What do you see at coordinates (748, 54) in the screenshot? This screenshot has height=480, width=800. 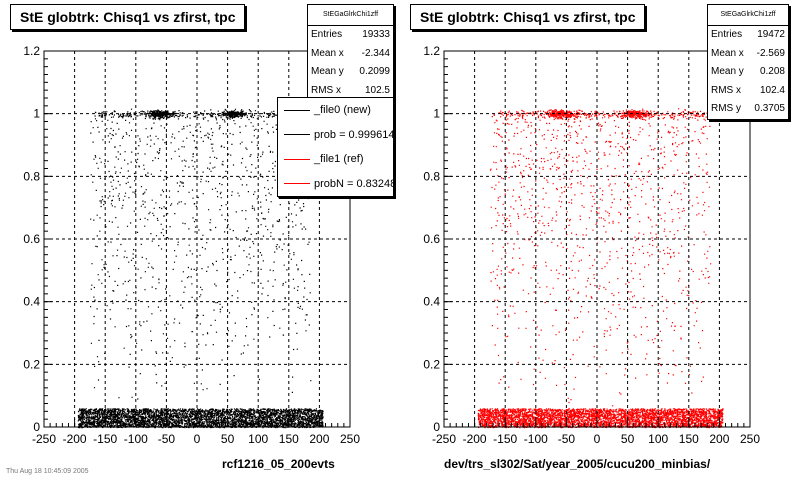 I see `right-stats-row: Mean x -2.569` at bounding box center [748, 54].